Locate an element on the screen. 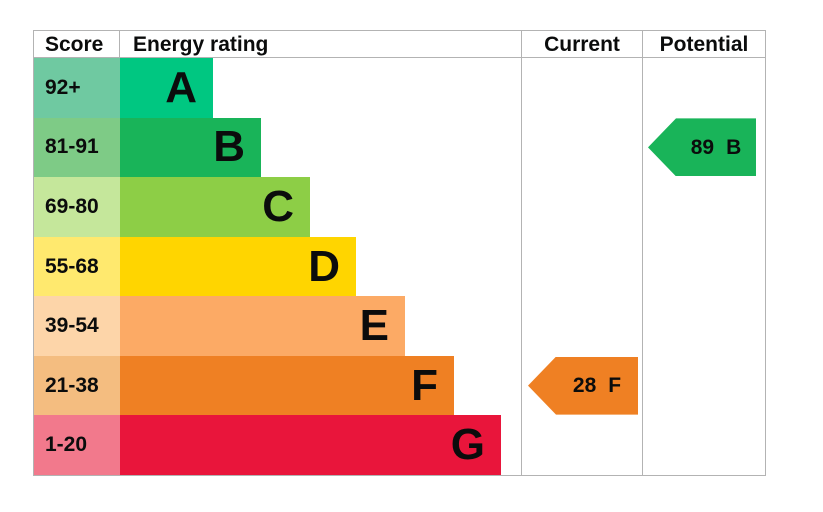 The width and height of the screenshot is (823, 512). band-bar-a: A is located at coordinates (166, 88).